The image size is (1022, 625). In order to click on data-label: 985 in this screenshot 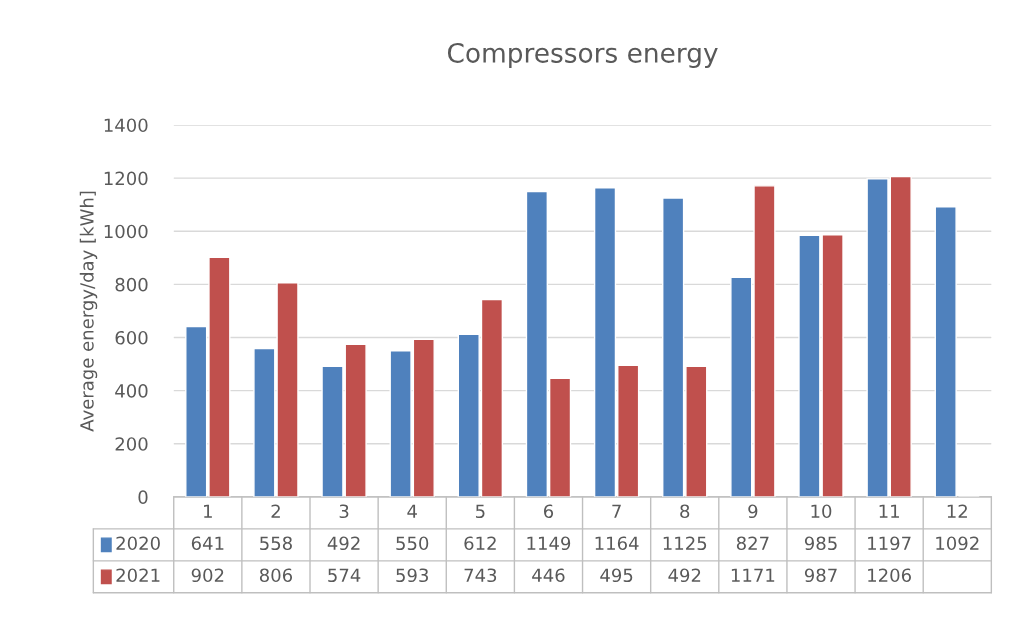, I will do `click(820, 543)`.